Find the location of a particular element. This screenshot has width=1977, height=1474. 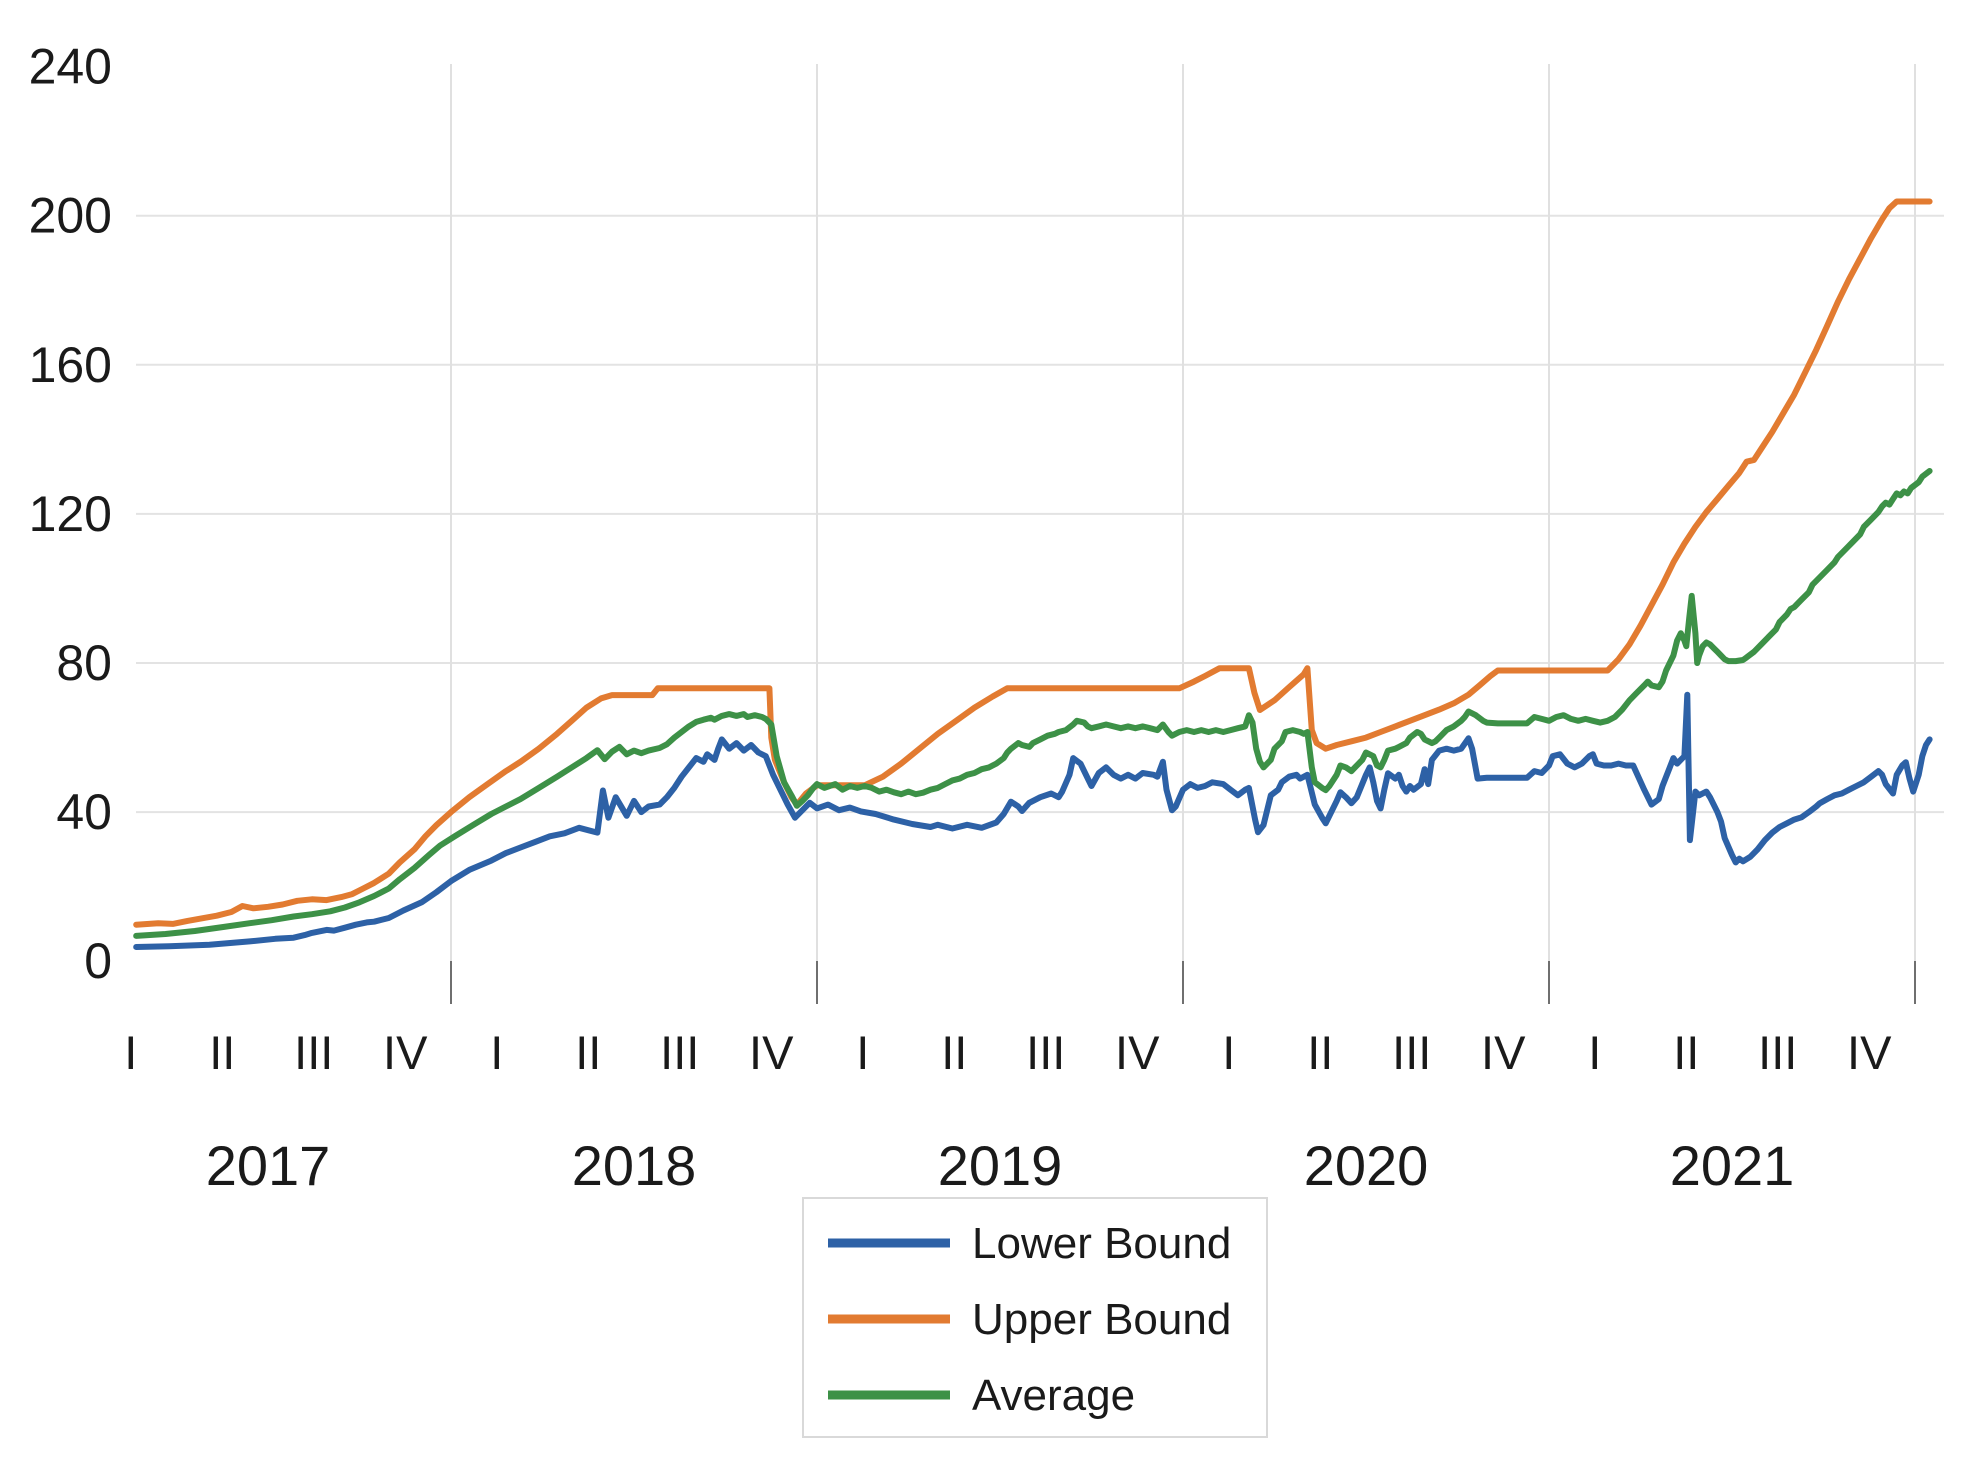

legend-label-upper: Upper Bound is located at coordinates (1101, 1319).